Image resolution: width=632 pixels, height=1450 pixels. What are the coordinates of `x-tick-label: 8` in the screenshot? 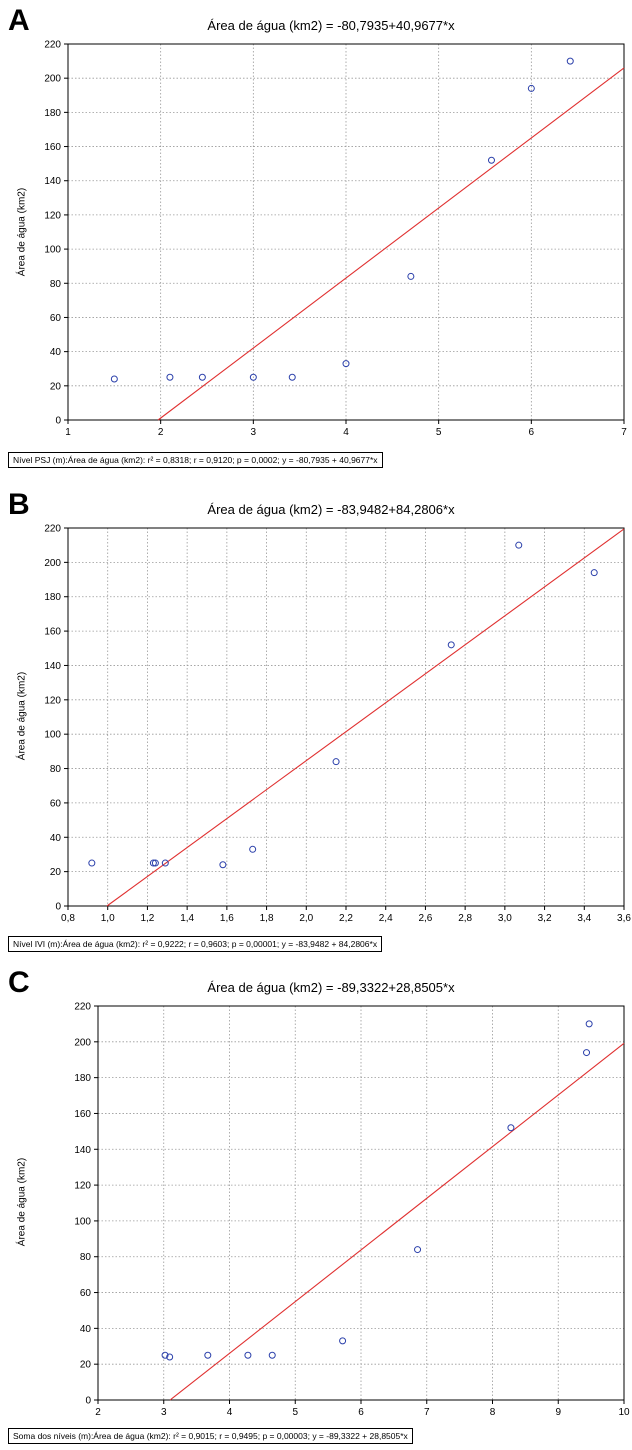 It's located at (493, 1412).